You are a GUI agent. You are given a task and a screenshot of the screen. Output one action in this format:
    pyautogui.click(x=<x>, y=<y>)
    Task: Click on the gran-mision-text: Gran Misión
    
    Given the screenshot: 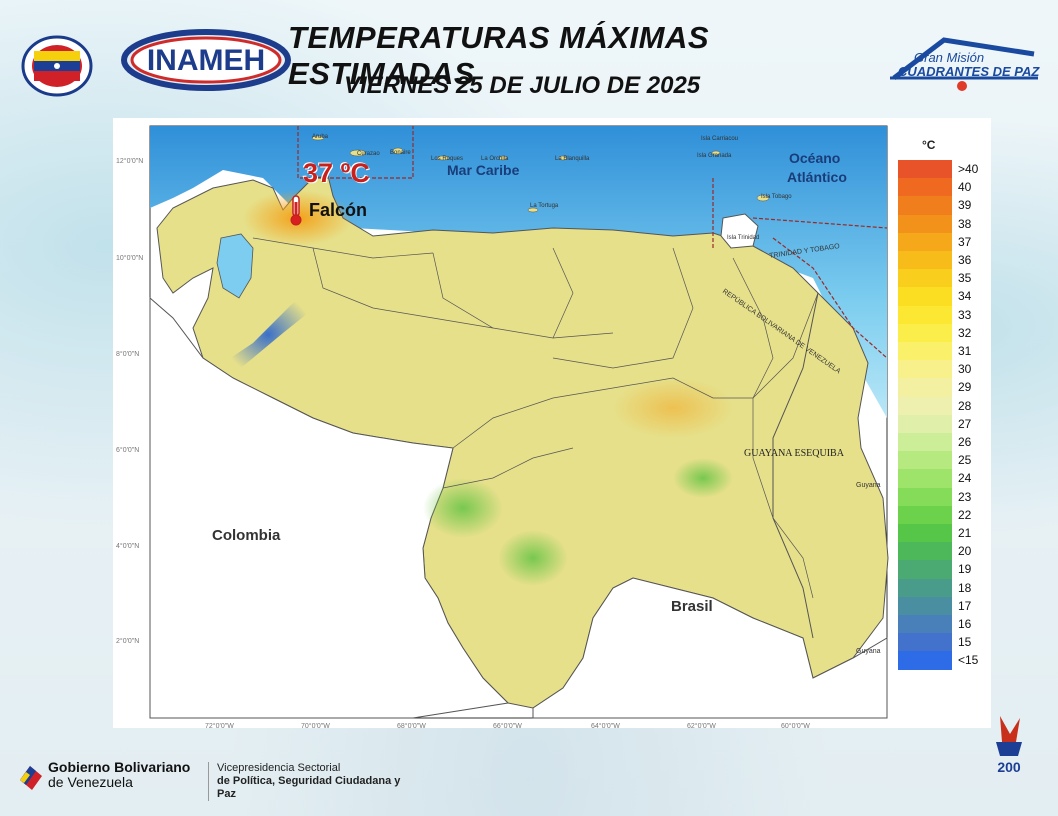 What is the action you would take?
    pyautogui.click(x=949, y=57)
    